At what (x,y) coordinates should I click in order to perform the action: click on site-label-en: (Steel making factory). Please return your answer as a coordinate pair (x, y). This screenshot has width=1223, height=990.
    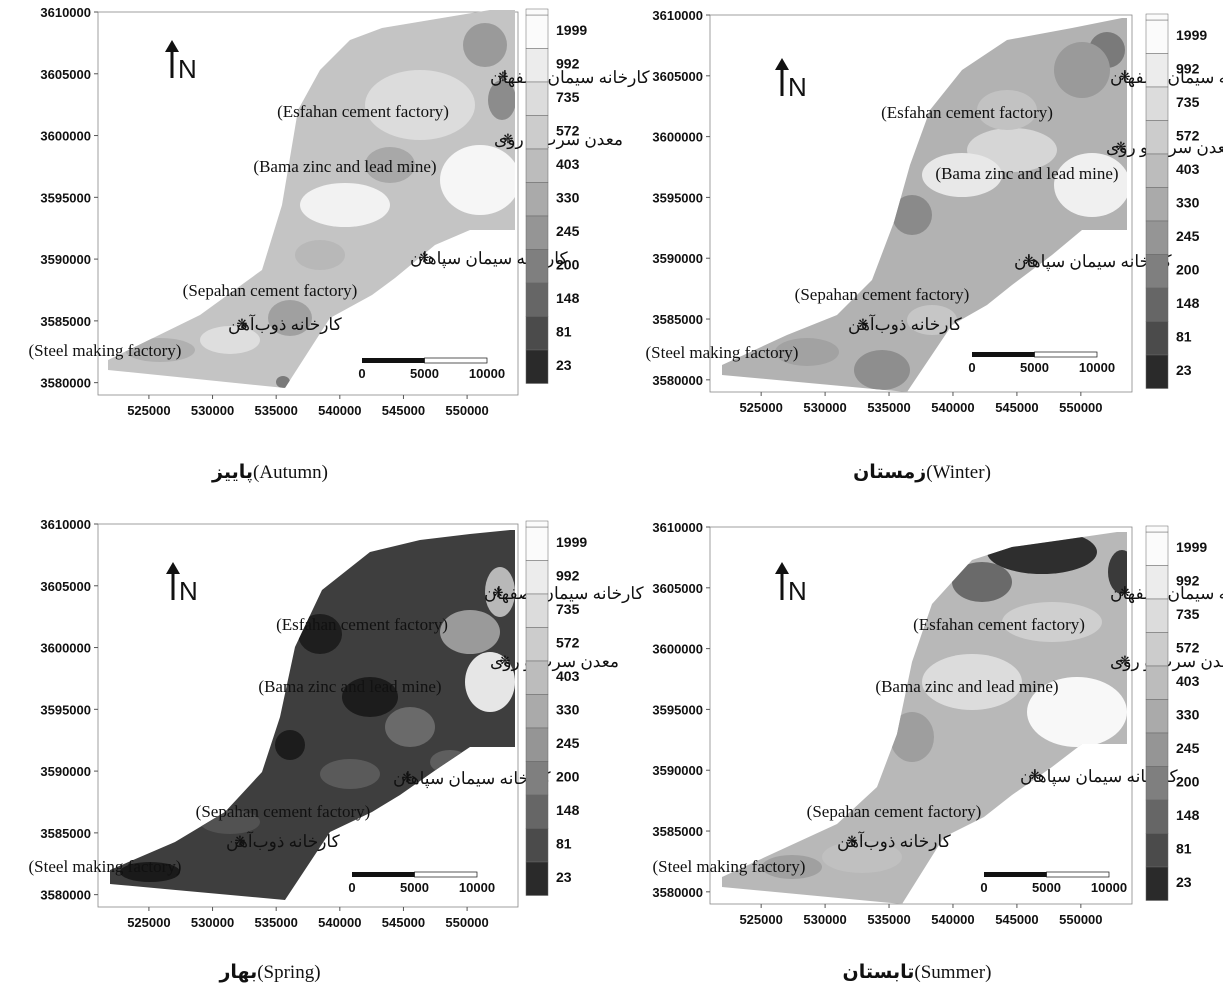
    Looking at the image, I should click on (105, 350).